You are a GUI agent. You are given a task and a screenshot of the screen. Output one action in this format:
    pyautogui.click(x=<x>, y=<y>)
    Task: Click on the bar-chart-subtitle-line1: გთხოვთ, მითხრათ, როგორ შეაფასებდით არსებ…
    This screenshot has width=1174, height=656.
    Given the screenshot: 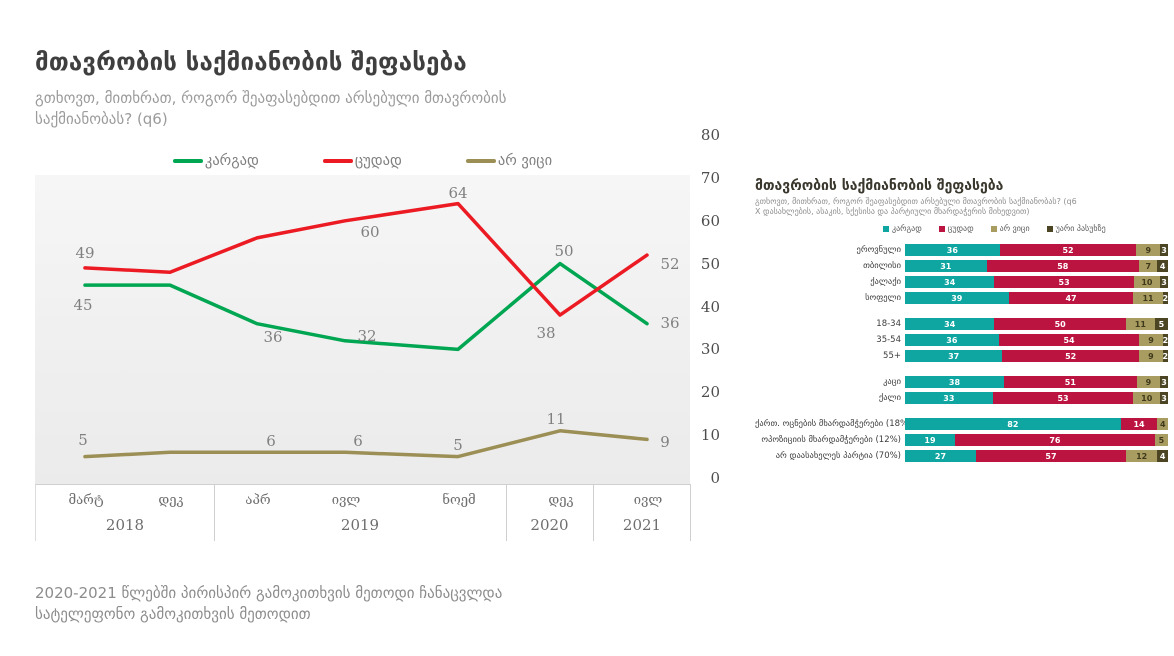 What is the action you would take?
    pyautogui.click(x=916, y=201)
    